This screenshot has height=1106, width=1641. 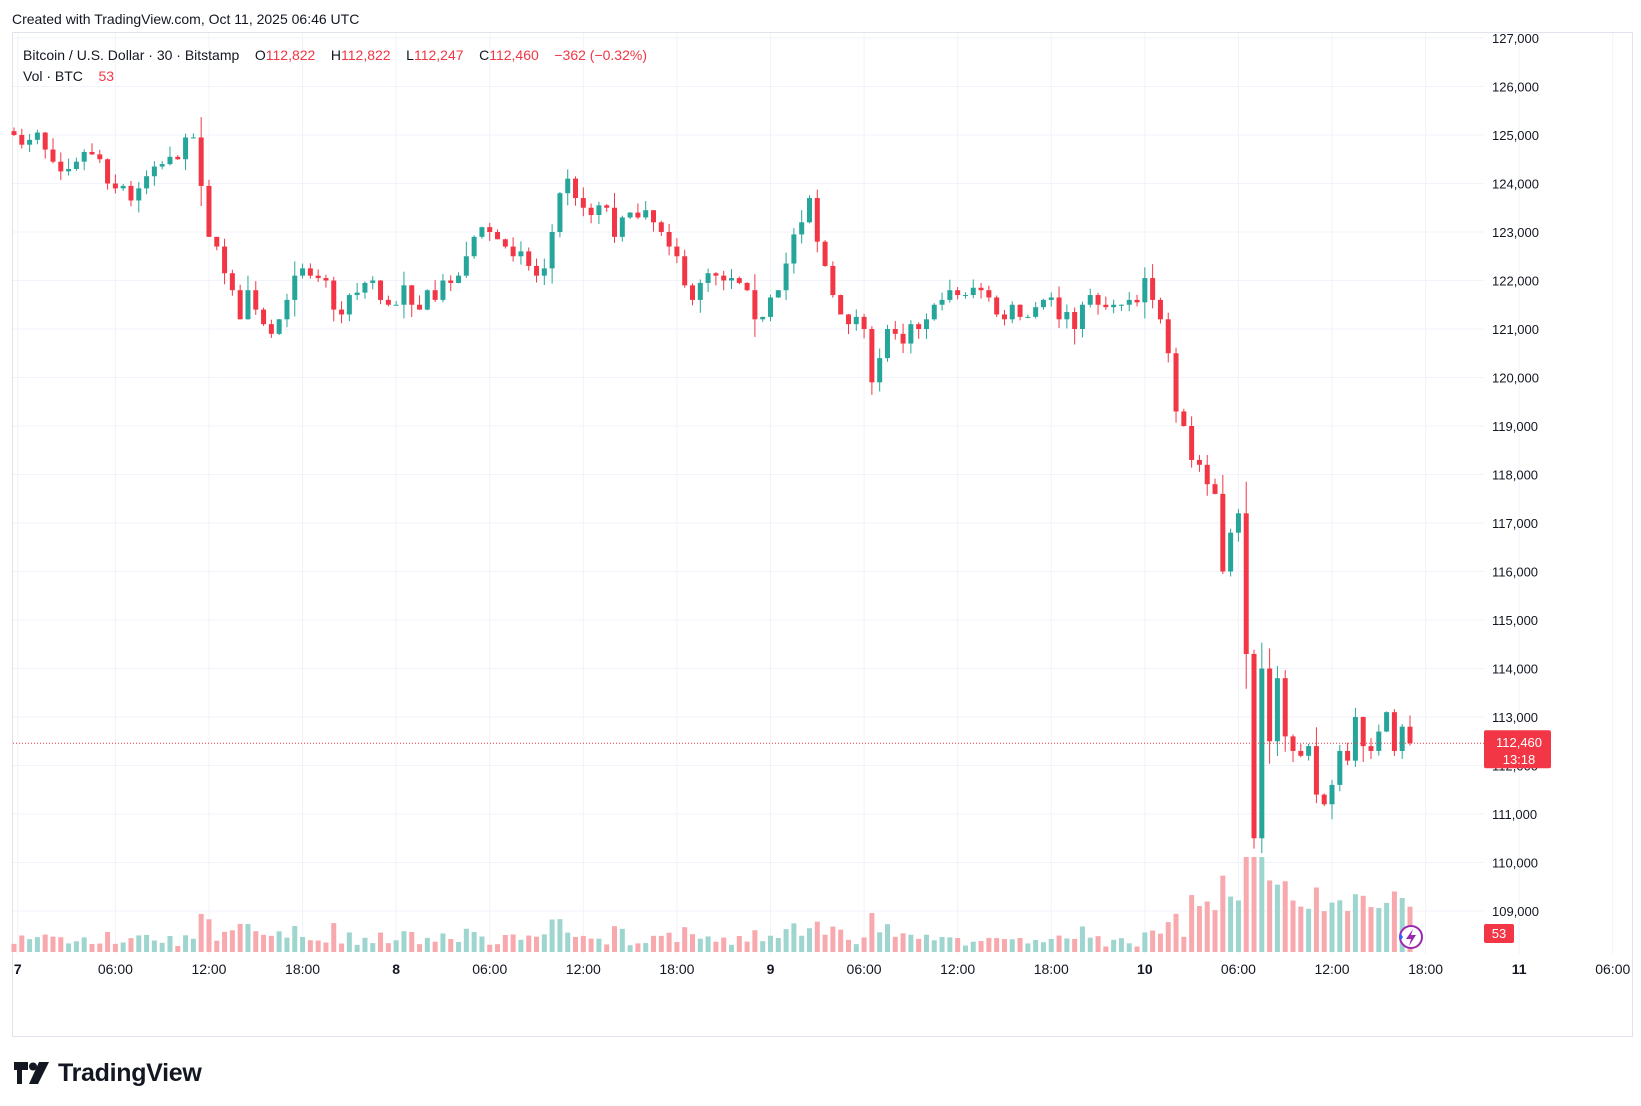 I want to click on x-tick-label: 12:00, so click(x=957, y=969).